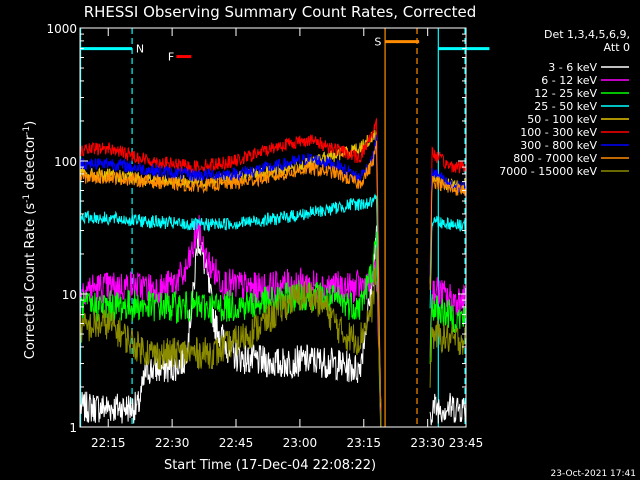 This screenshot has width=640, height=480. What do you see at coordinates (427, 443) in the screenshot?
I see `x-tick-label-5: 23:30` at bounding box center [427, 443].